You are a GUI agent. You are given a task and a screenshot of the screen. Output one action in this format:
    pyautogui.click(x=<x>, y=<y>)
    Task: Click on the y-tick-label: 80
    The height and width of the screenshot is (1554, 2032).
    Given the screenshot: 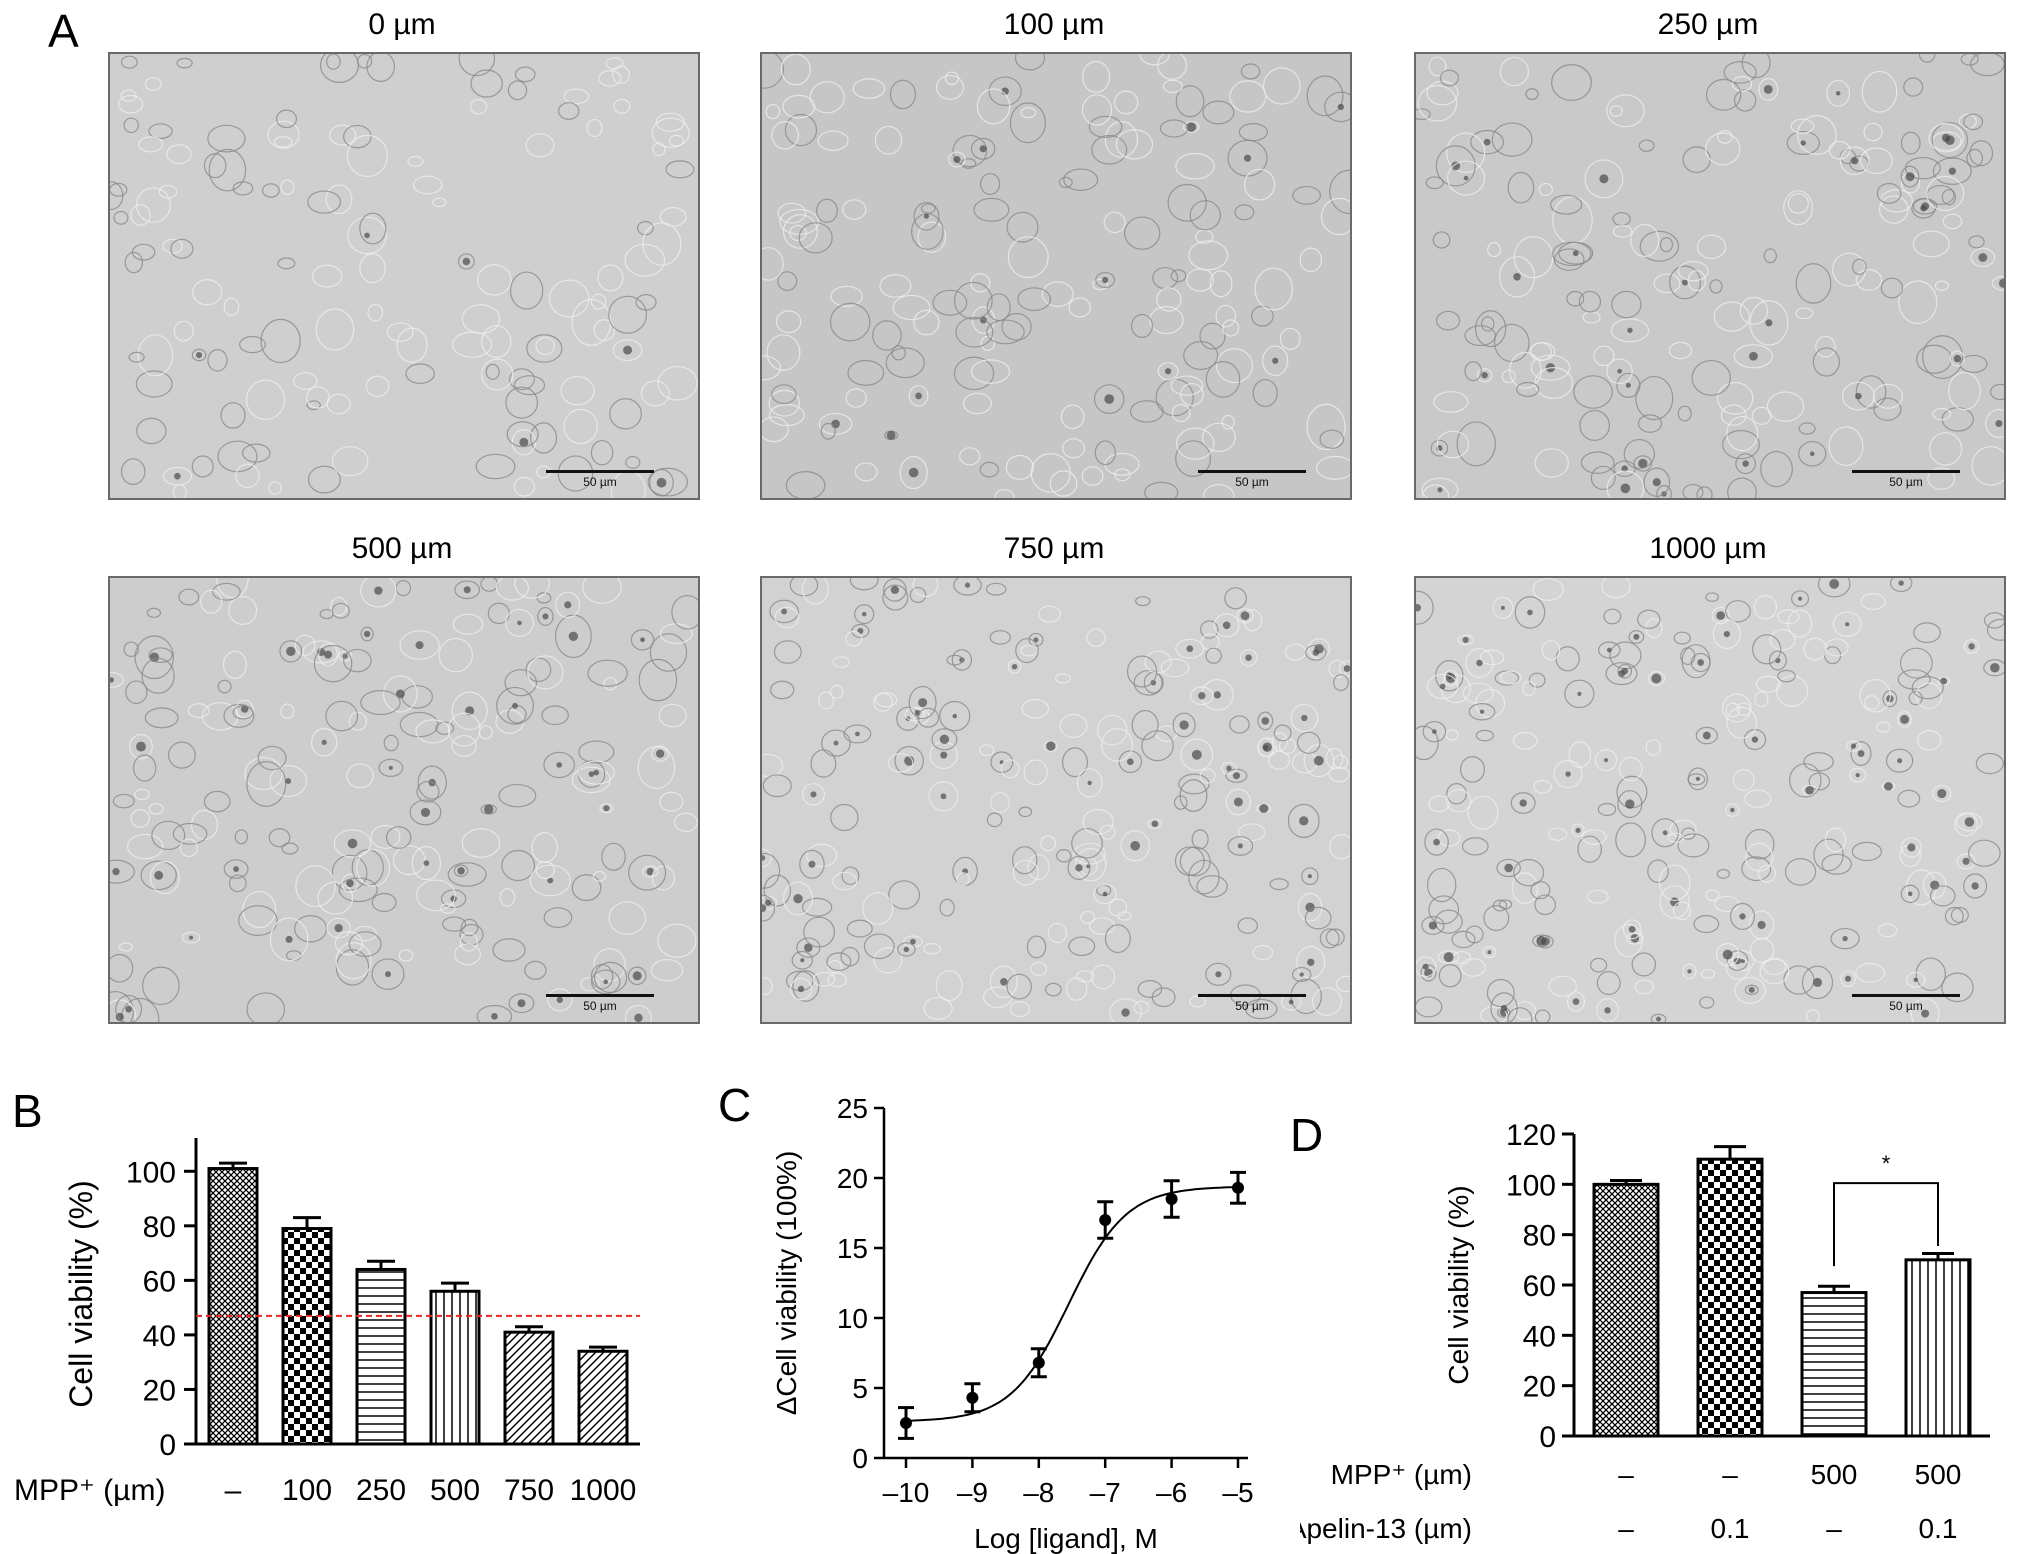 What is the action you would take?
    pyautogui.click(x=1539, y=1236)
    